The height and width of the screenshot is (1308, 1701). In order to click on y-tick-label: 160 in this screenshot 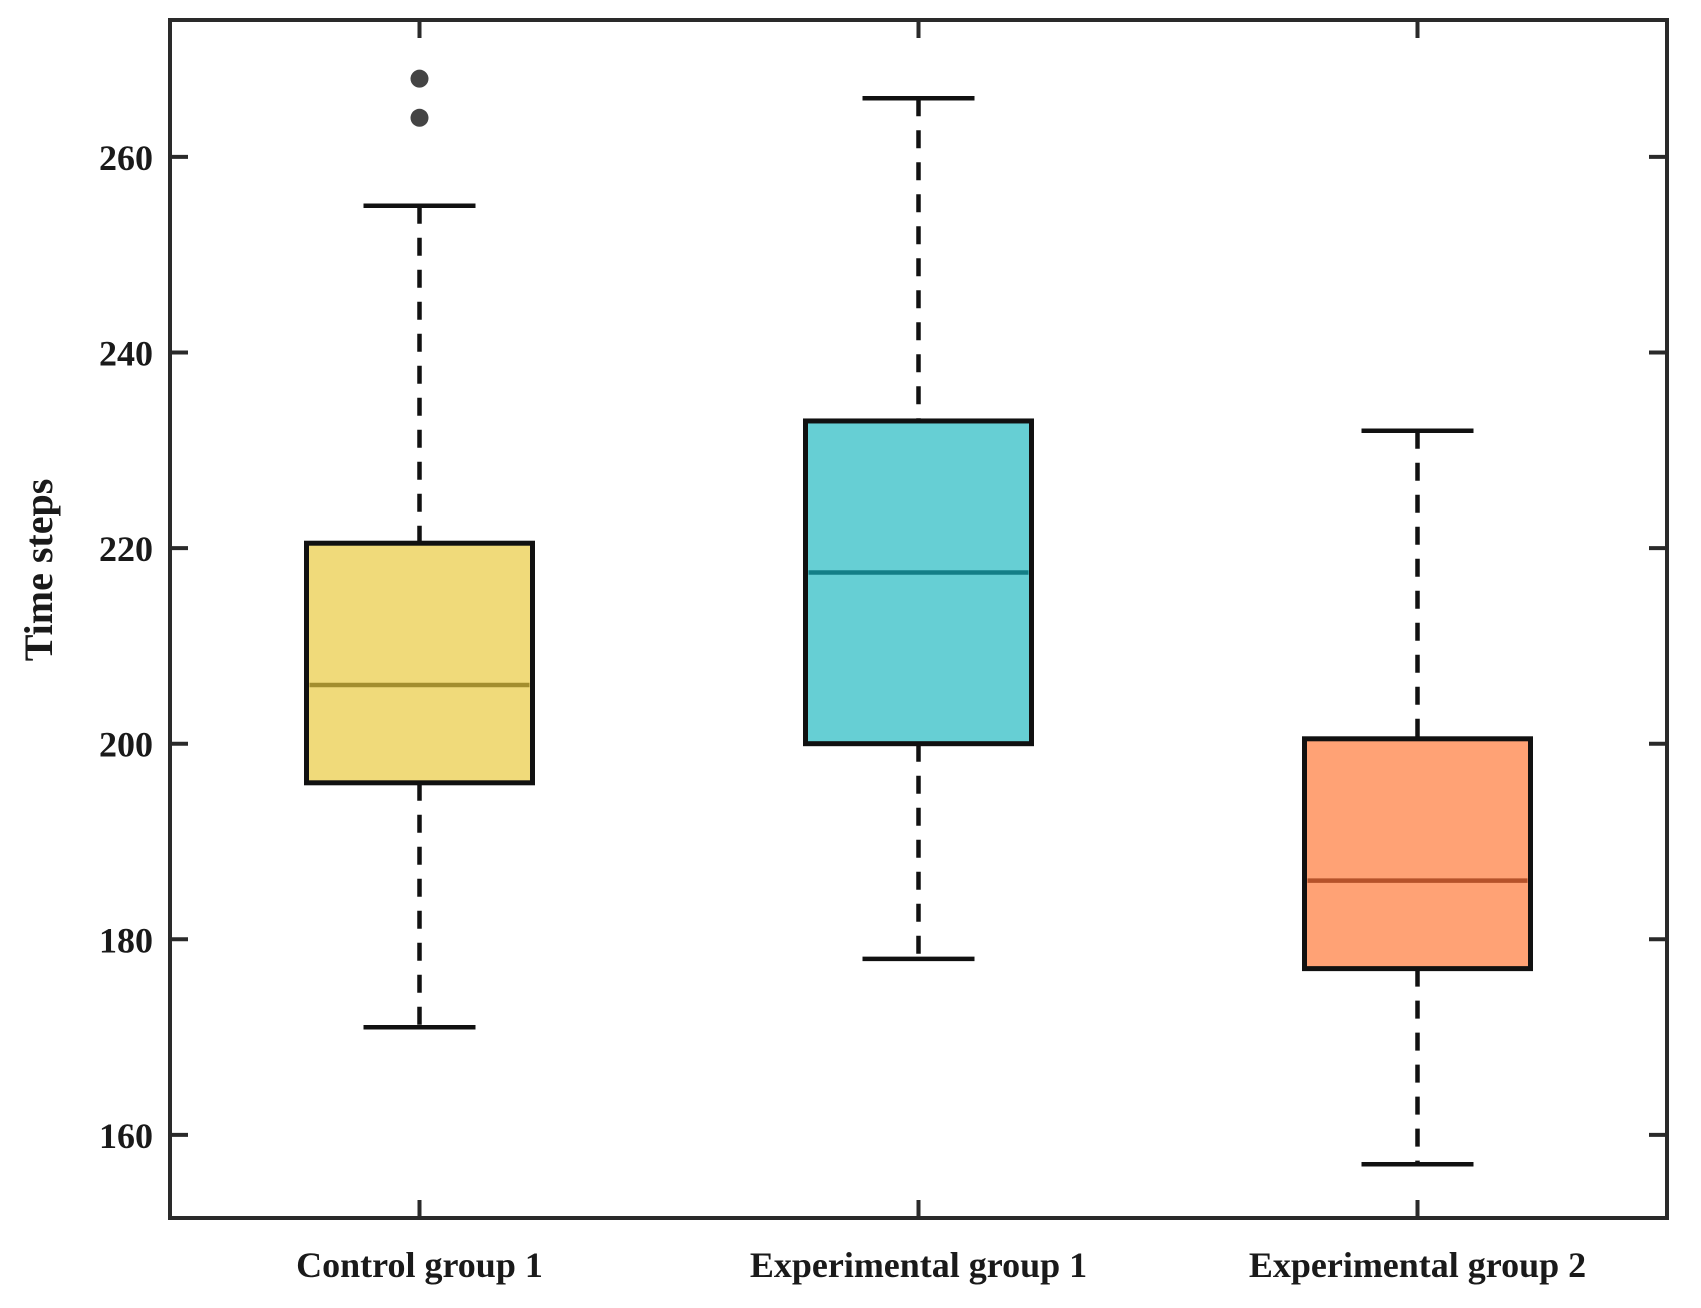, I will do `click(126, 1136)`.